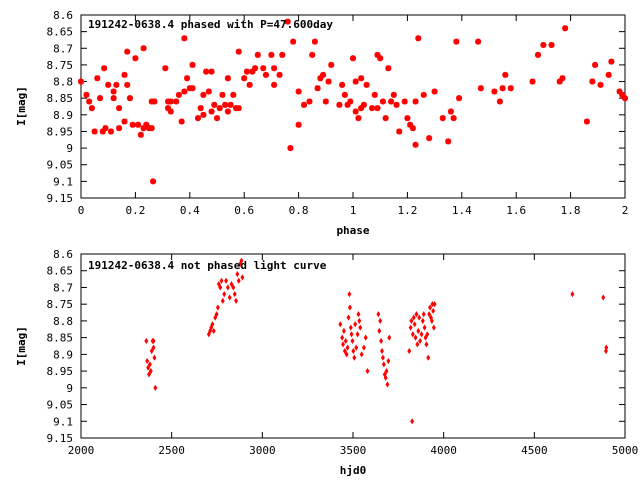 The height and width of the screenshot is (485, 640). Describe the element at coordinates (60, 371) in the screenshot. I see `unphased-y-tick-label: 8.95` at that location.